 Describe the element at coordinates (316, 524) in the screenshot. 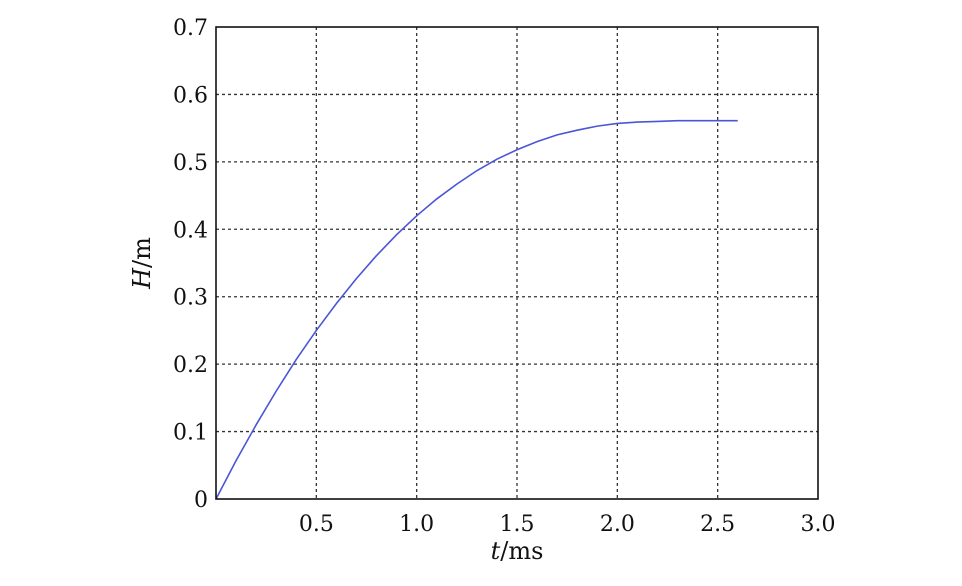

I see `x-tick-label: 0.5` at that location.